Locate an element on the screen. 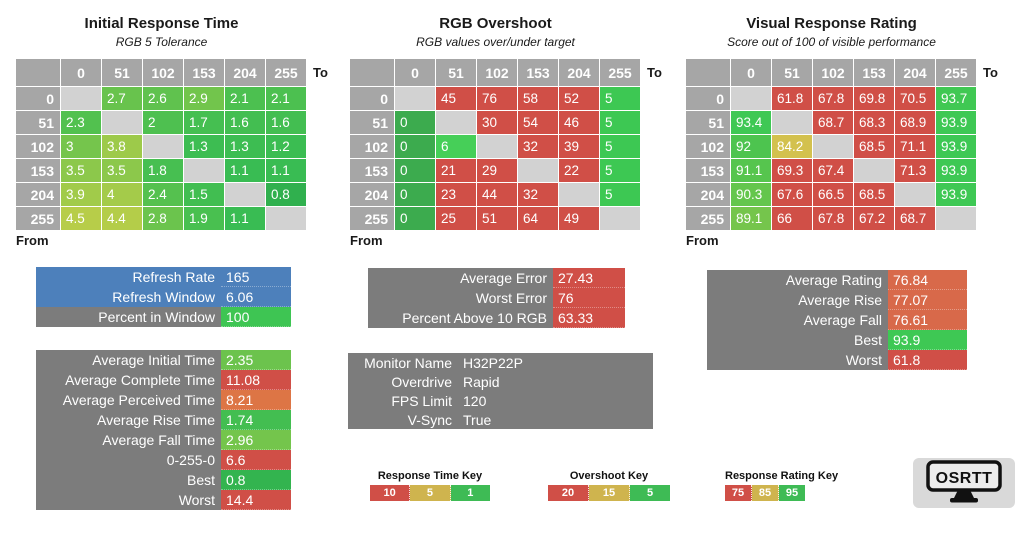 The height and width of the screenshot is (552, 1024). matrix-cell: 2.9 is located at coordinates (204, 98).